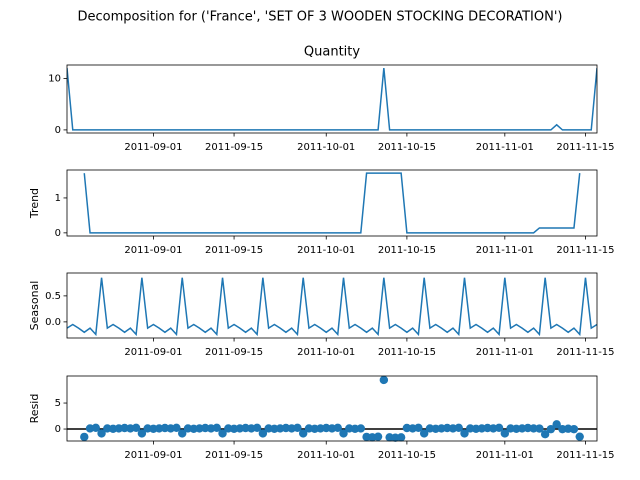 Image resolution: width=640 pixels, height=480 pixels. What do you see at coordinates (53, 296) in the screenshot?
I see `y-tick-label: 0.5` at bounding box center [53, 296].